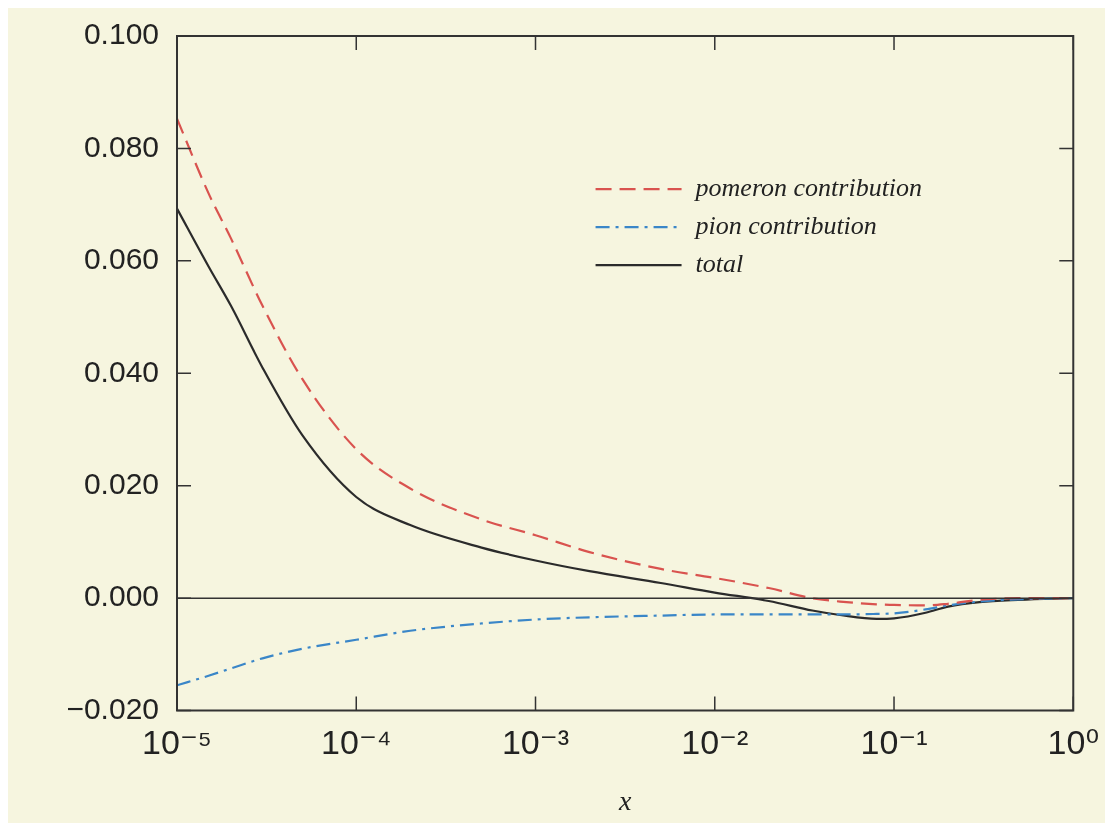 This screenshot has width=1113, height=831. Describe the element at coordinates (719, 263) in the screenshot. I see `legend-label: total` at that location.